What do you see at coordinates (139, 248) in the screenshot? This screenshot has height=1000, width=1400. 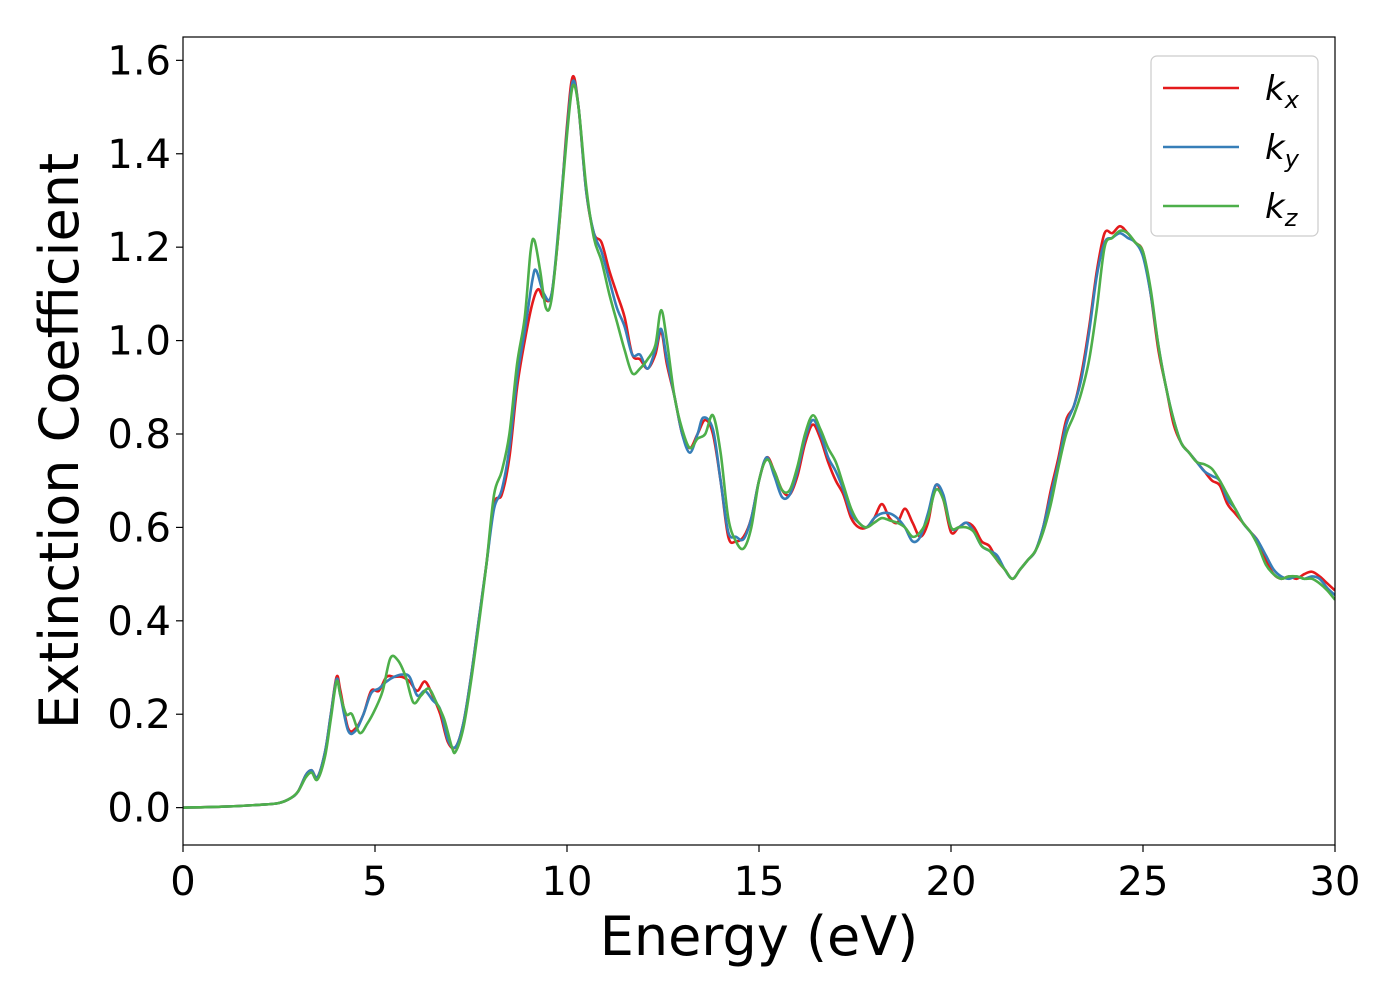 I see `y-tick-label: 1.2` at bounding box center [139, 248].